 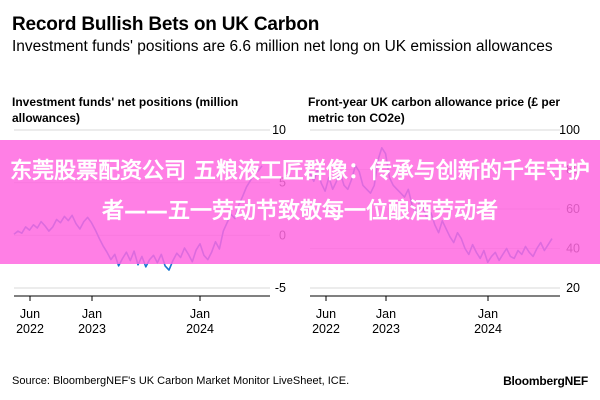 What do you see at coordinates (573, 288) in the screenshot?
I see `panel2-y-tick-label: 20` at bounding box center [573, 288].